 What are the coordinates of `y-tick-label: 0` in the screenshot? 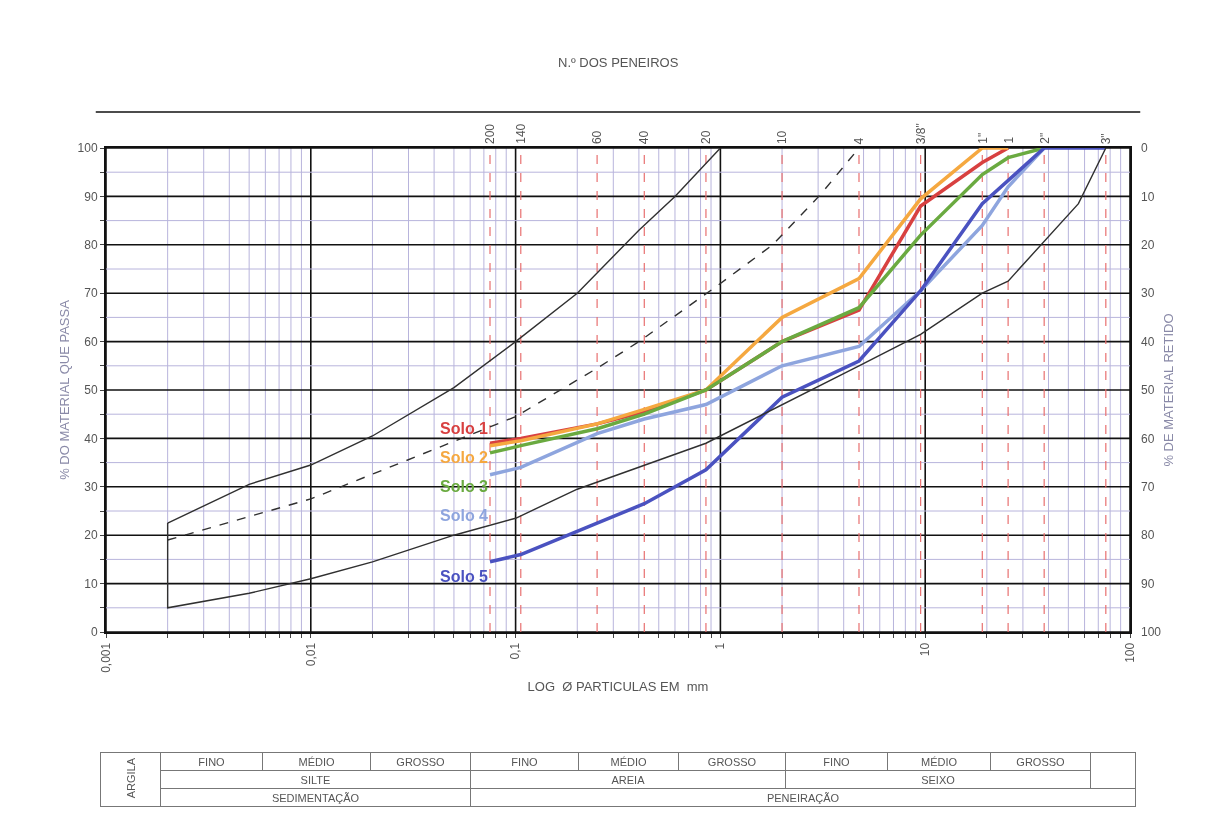 It's located at (94, 632).